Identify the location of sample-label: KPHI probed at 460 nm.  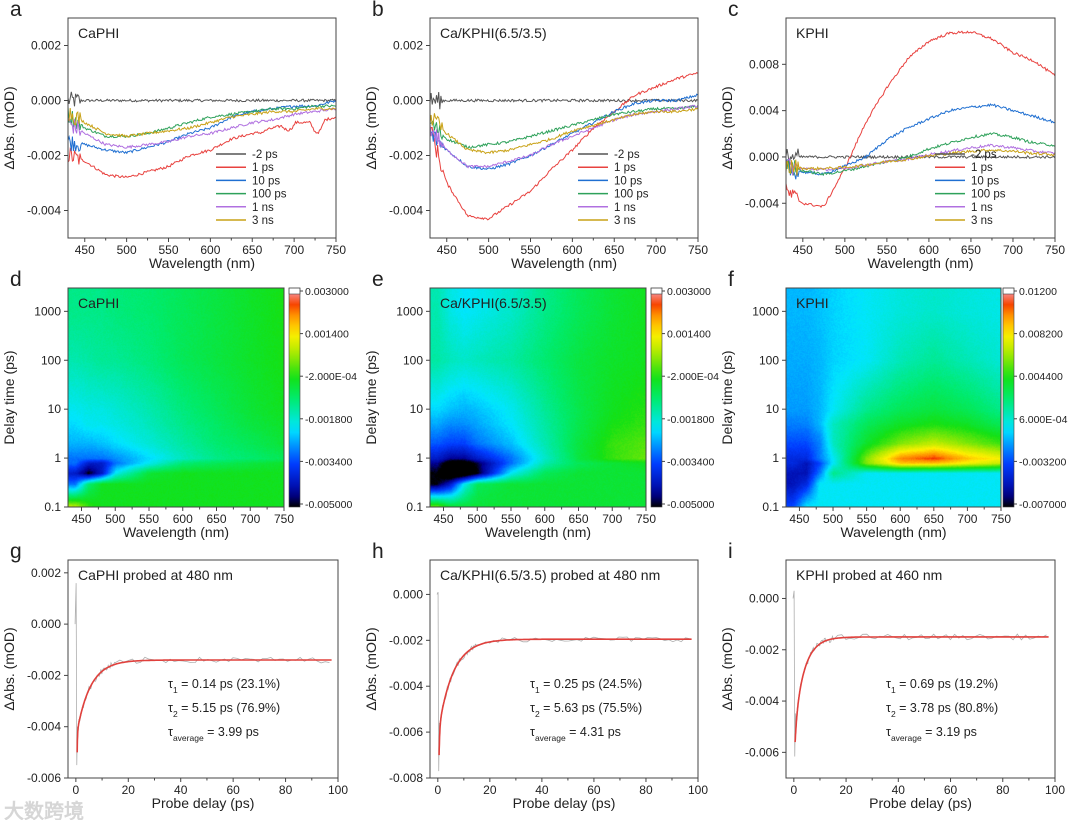
(869, 575).